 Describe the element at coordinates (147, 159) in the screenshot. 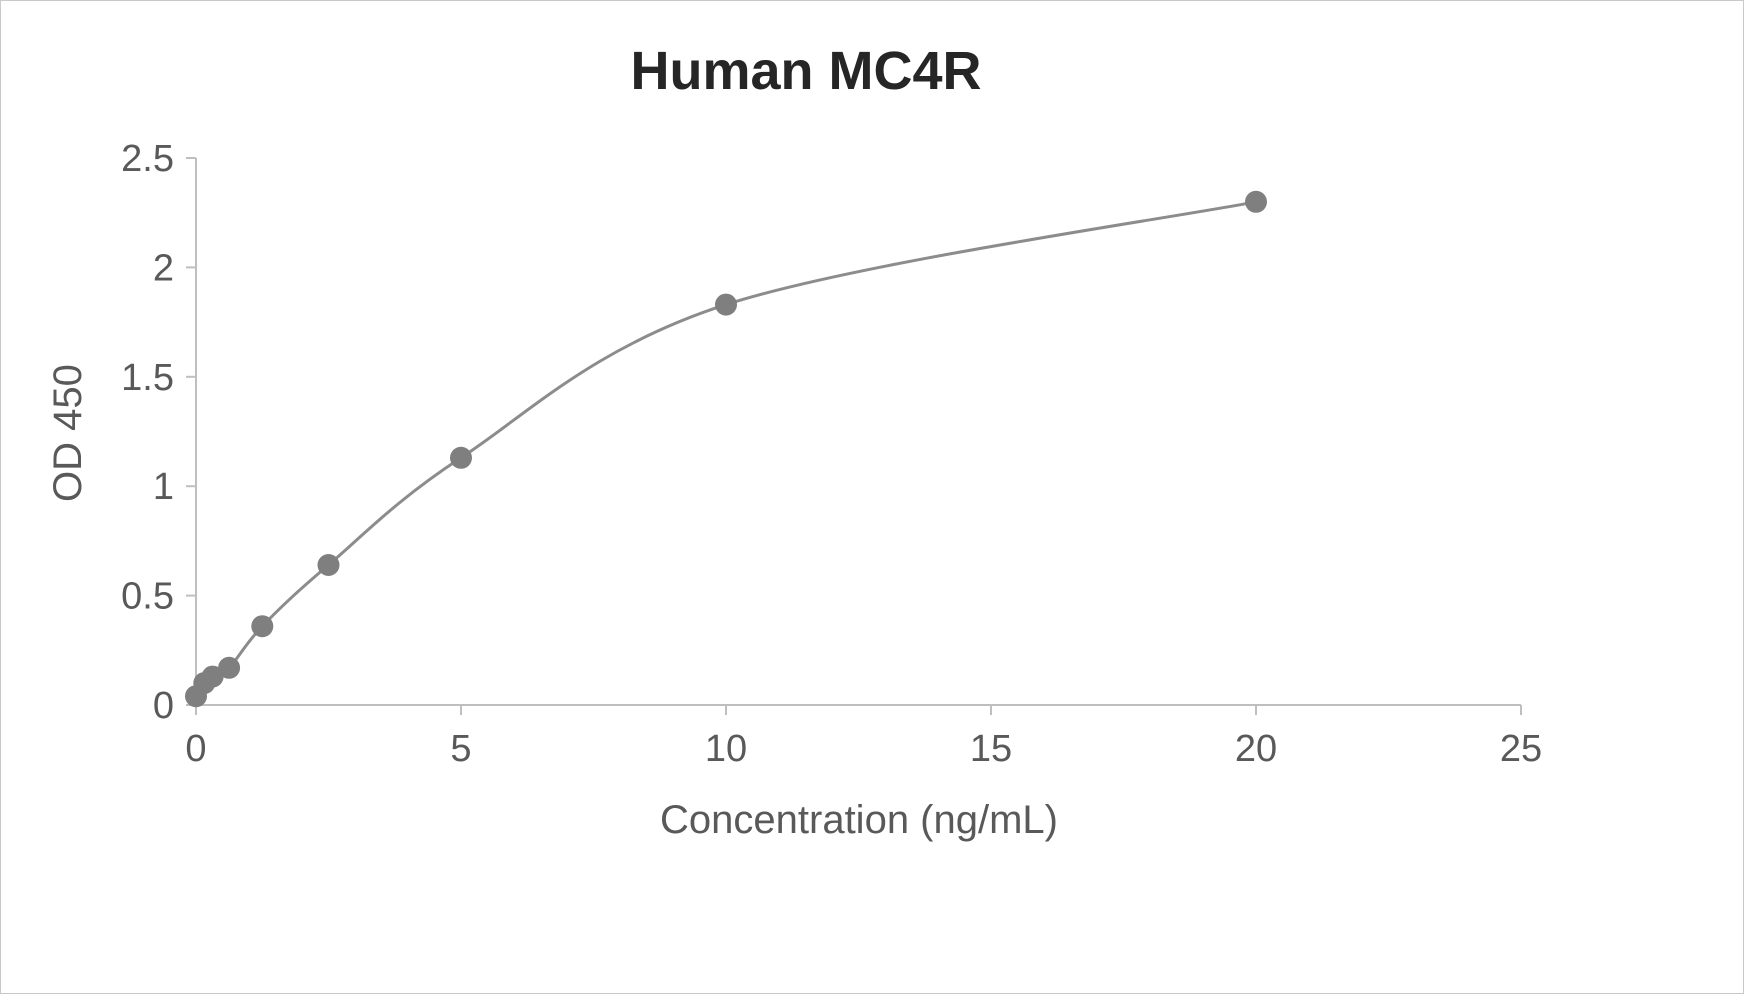

I see `y-tick-label: 2.5` at that location.